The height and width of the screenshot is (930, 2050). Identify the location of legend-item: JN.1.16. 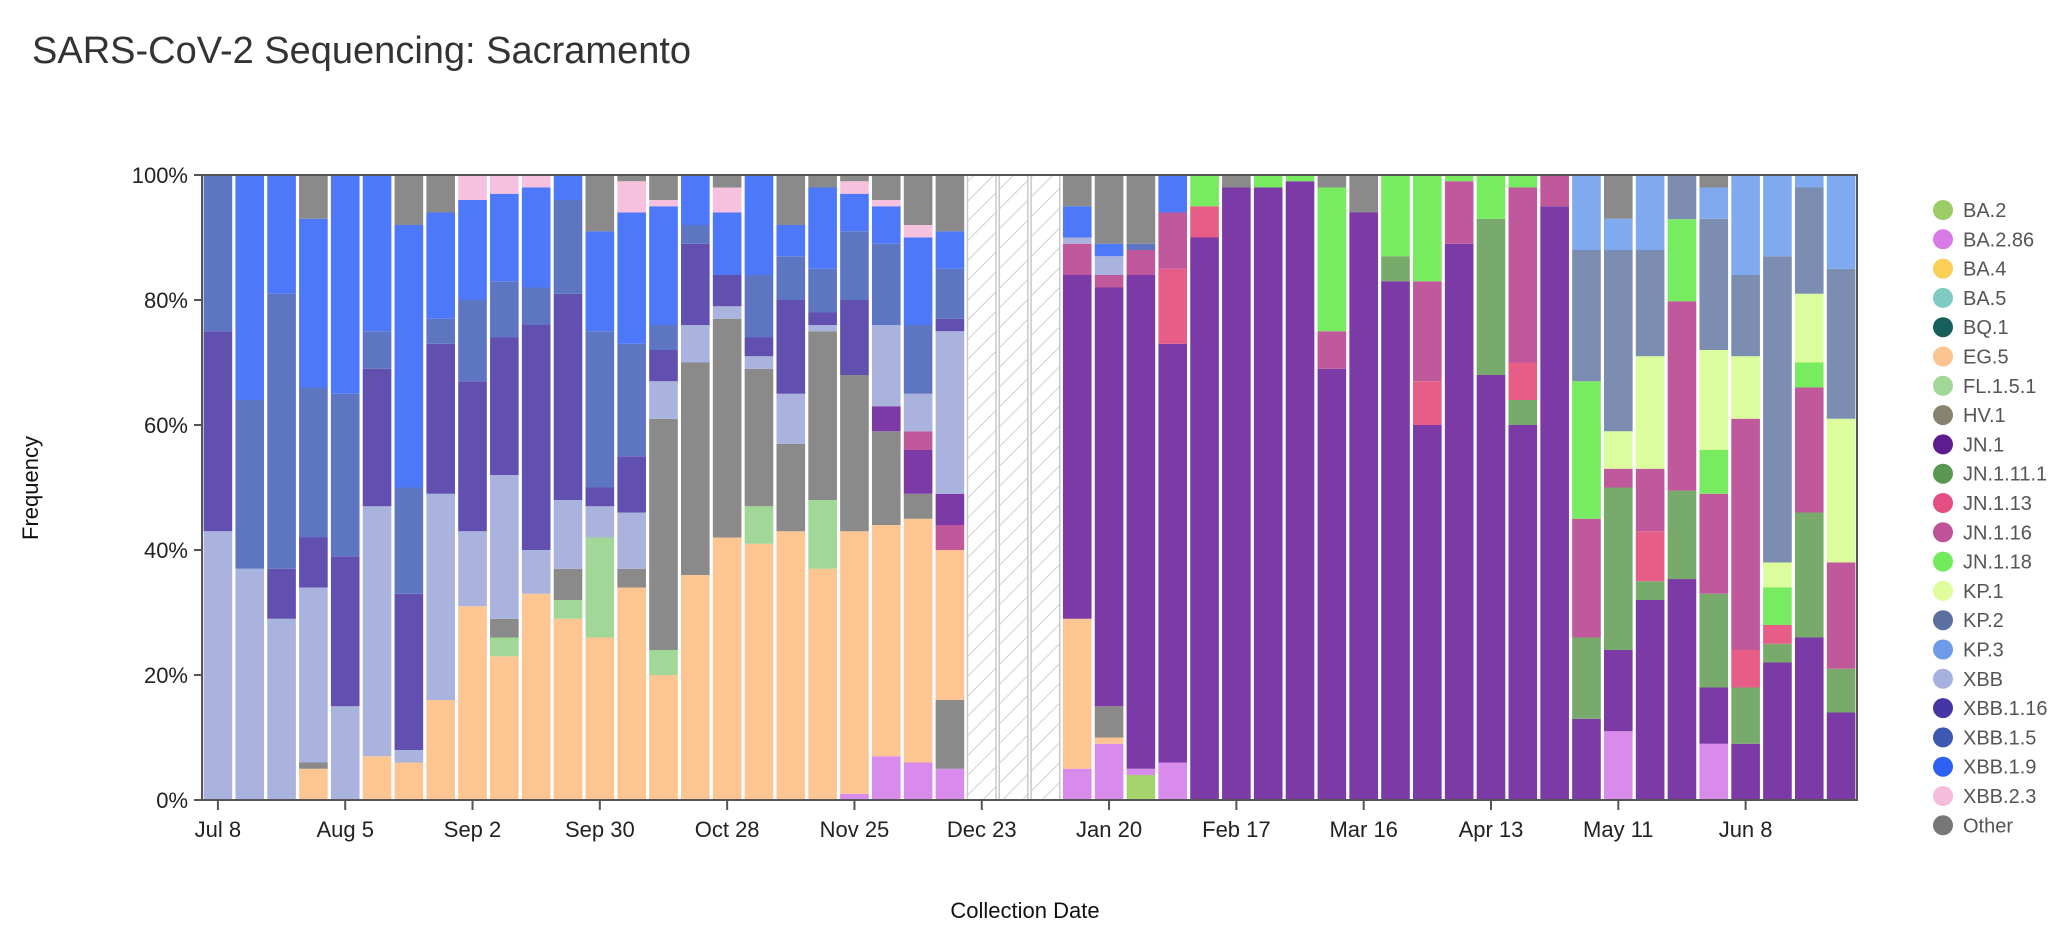
(1982, 533).